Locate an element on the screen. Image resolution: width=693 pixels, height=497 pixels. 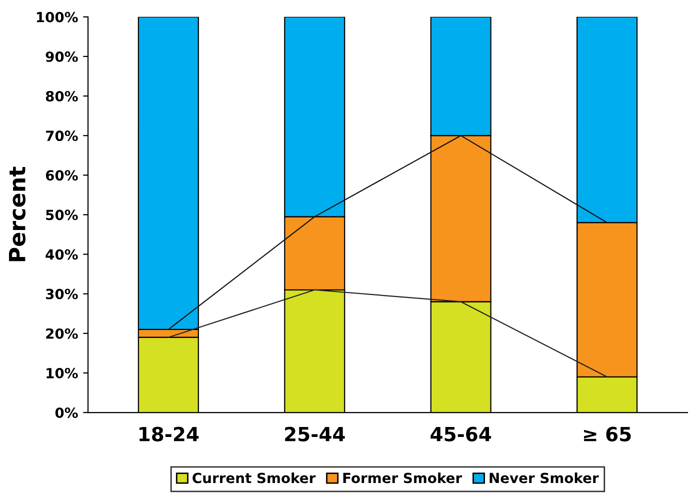
line-series is located at coordinates (388, 333).